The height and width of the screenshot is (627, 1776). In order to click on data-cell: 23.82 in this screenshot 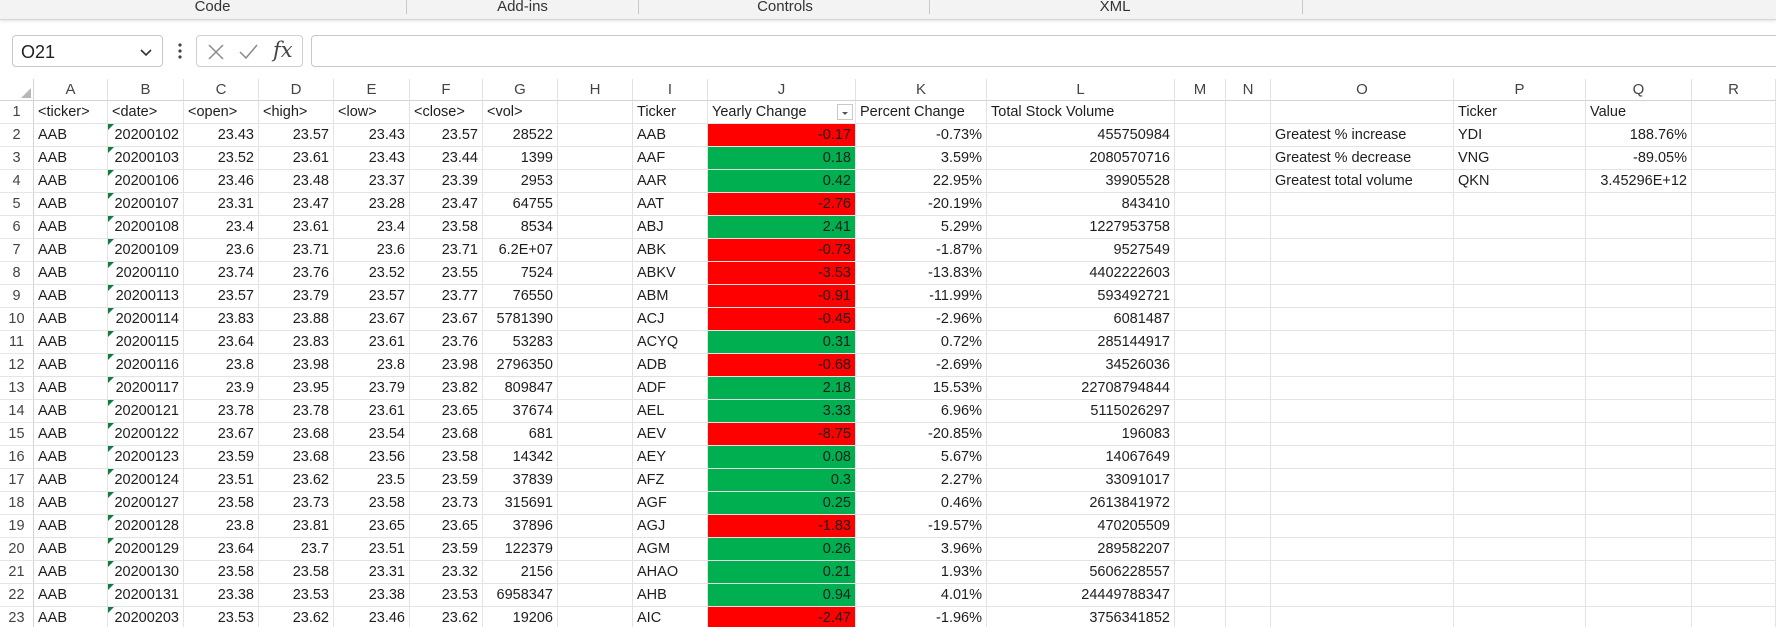, I will do `click(446, 388)`.